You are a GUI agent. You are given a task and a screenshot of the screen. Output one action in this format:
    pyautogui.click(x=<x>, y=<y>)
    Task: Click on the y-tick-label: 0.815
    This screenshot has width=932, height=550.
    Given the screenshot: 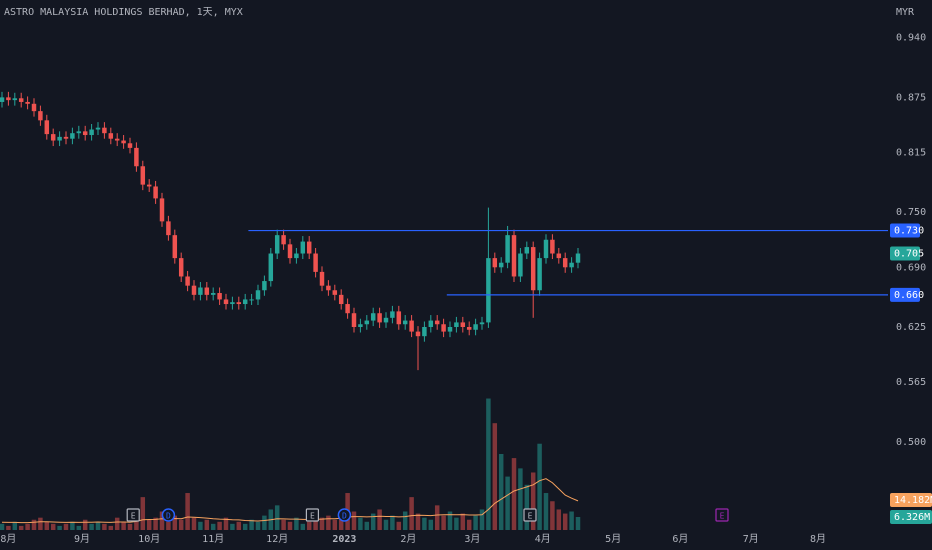 What is the action you would take?
    pyautogui.click(x=911, y=152)
    